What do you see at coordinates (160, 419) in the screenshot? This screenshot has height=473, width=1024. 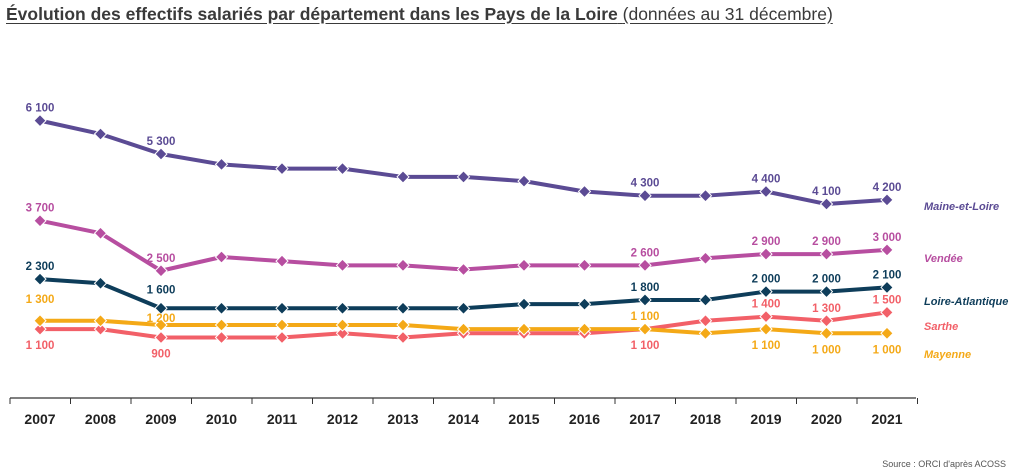 I see `x-tick-label: 2009` at bounding box center [160, 419].